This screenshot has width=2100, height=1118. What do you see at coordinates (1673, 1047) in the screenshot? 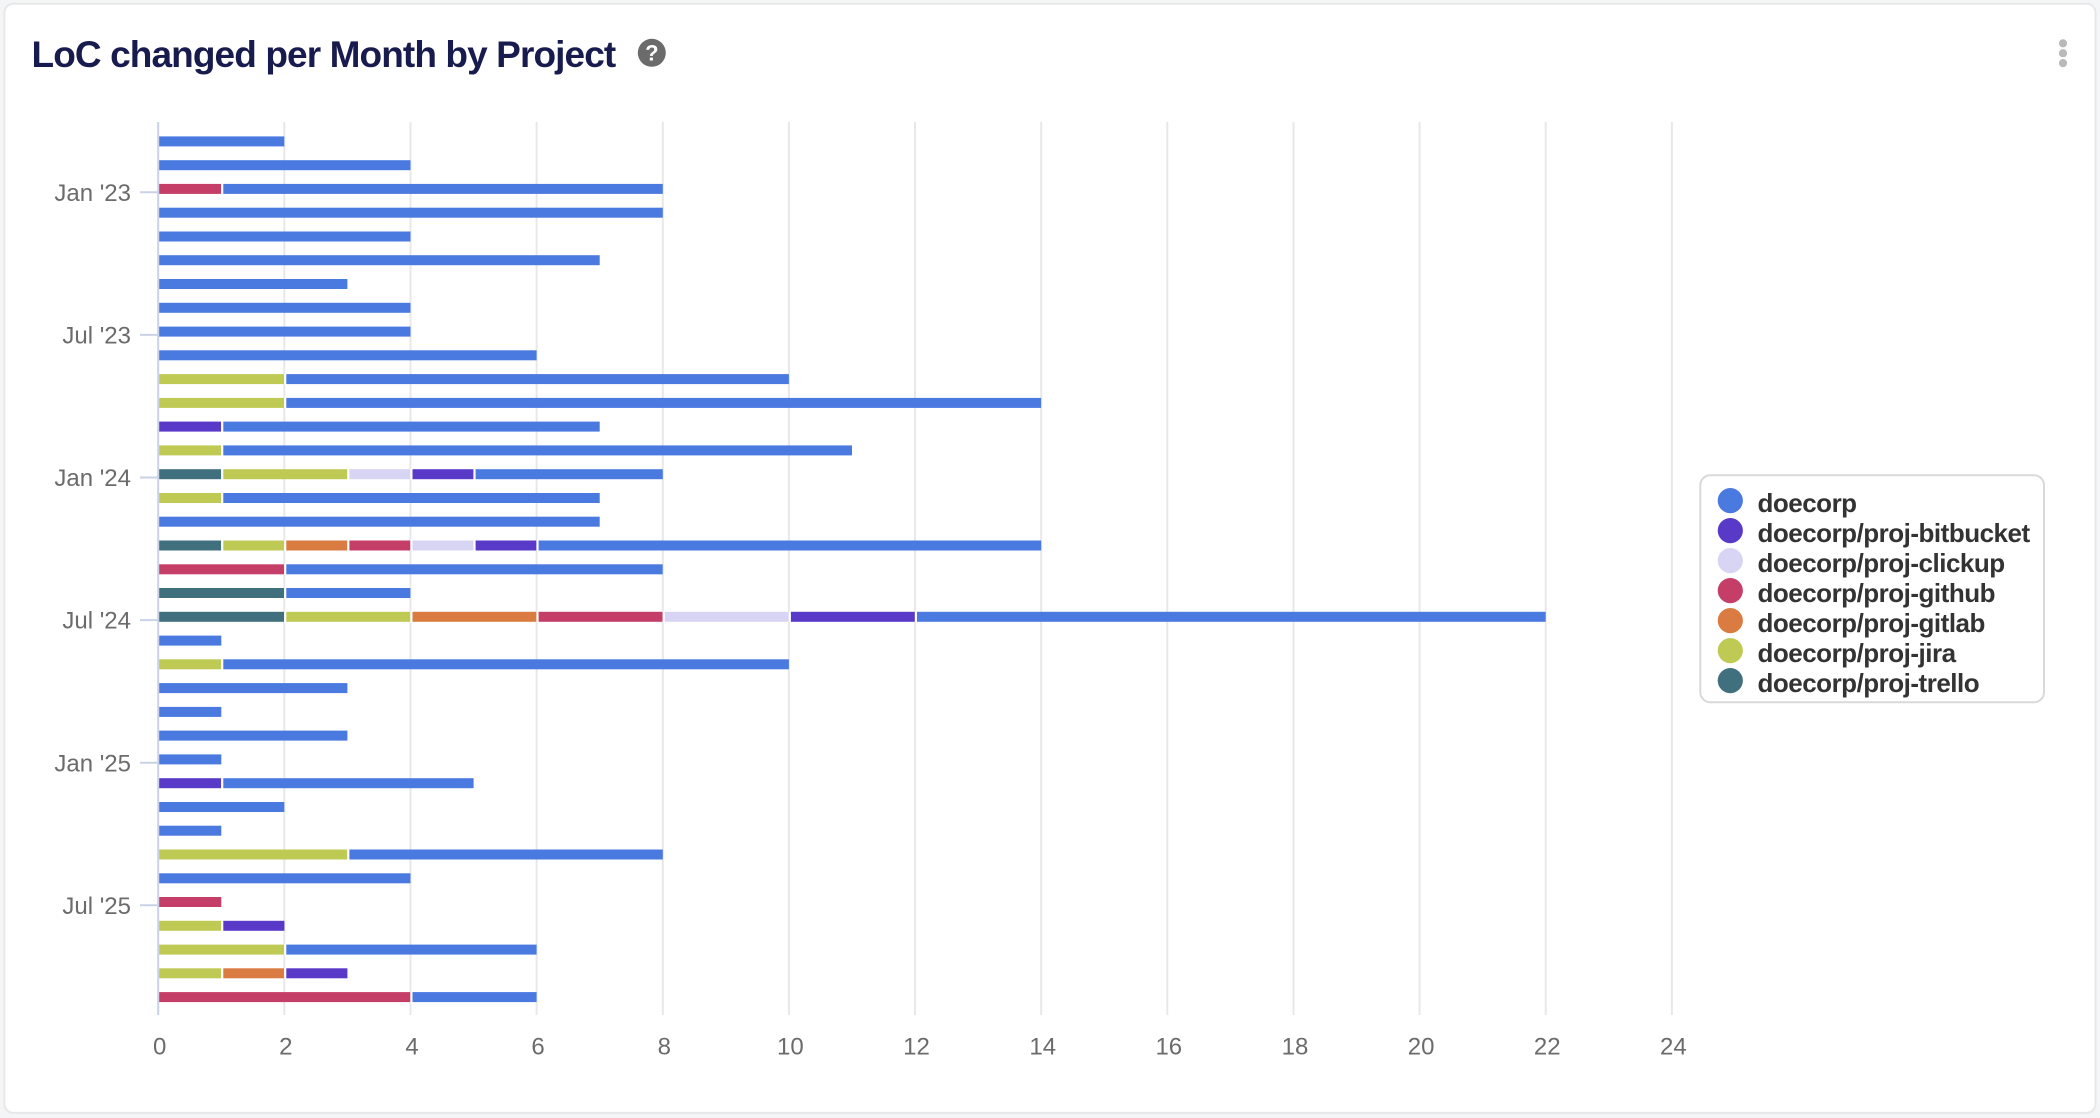
I see `svg-text: 24` at bounding box center [1673, 1047].